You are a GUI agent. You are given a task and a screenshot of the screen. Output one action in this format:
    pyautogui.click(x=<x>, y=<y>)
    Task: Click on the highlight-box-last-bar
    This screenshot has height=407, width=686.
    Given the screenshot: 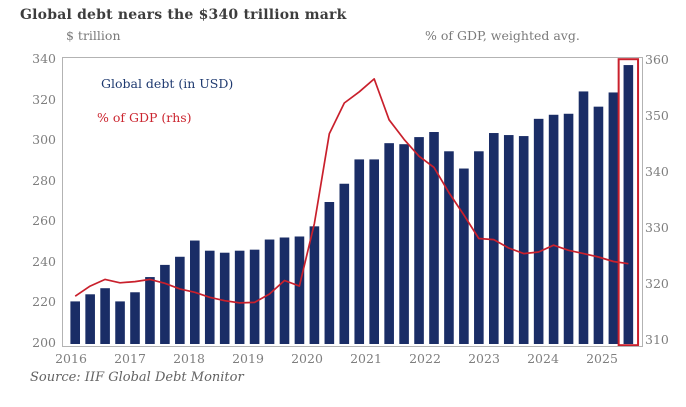 What is the action you would take?
    pyautogui.click(x=628, y=202)
    